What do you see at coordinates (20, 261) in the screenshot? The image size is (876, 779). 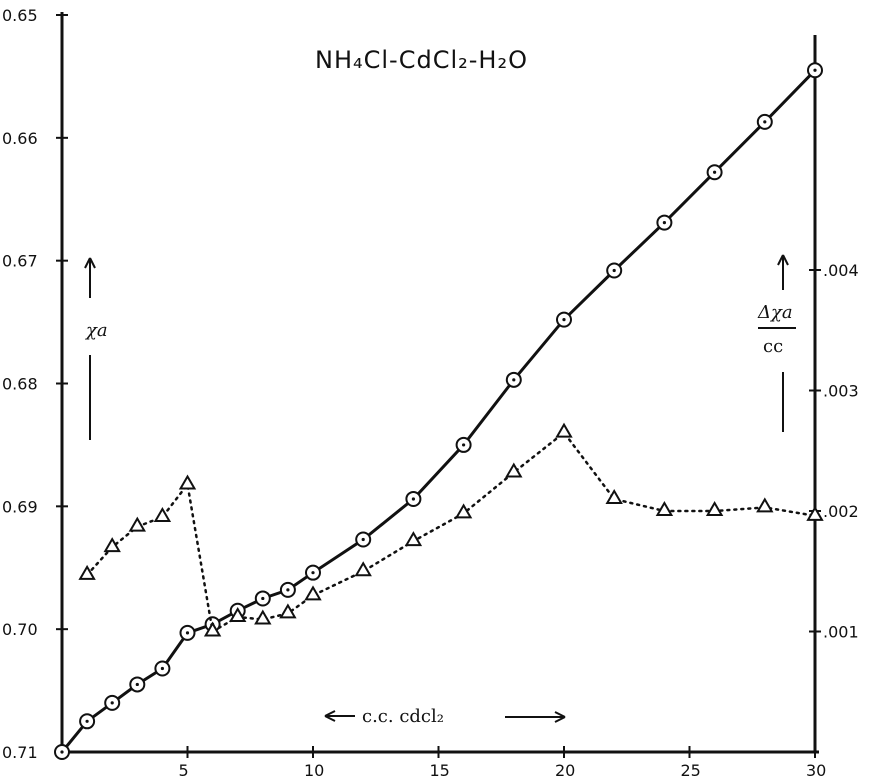 I see `y-left-tick-label: 0.67` at bounding box center [20, 261].